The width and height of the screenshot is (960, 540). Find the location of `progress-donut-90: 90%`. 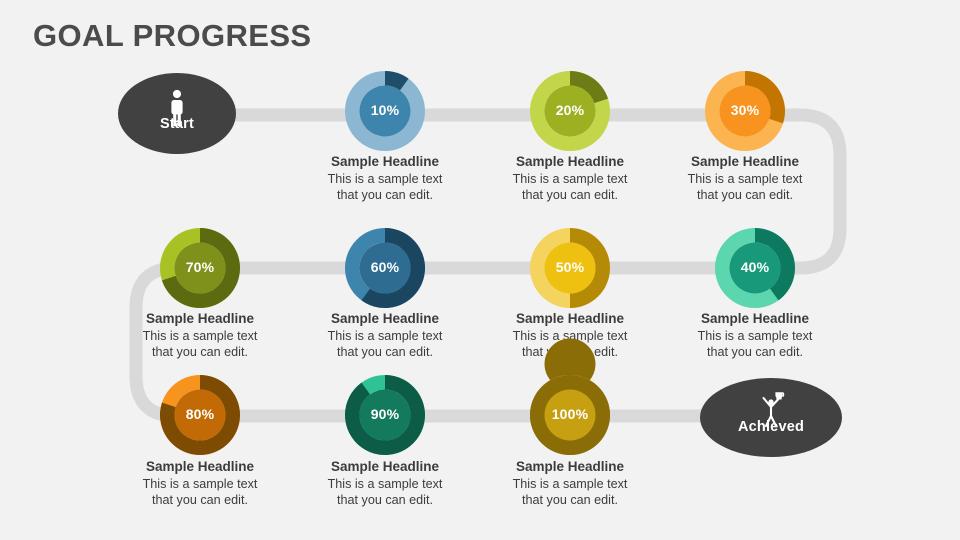

progress-donut-90: 90% is located at coordinates (385, 415).